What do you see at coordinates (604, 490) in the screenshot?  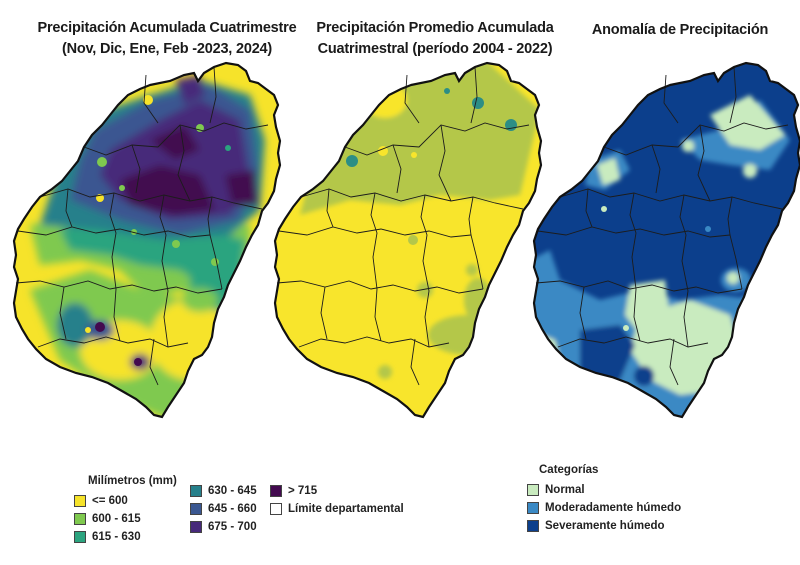 I see `legend-cat-item-0: Normal` at bounding box center [604, 490].